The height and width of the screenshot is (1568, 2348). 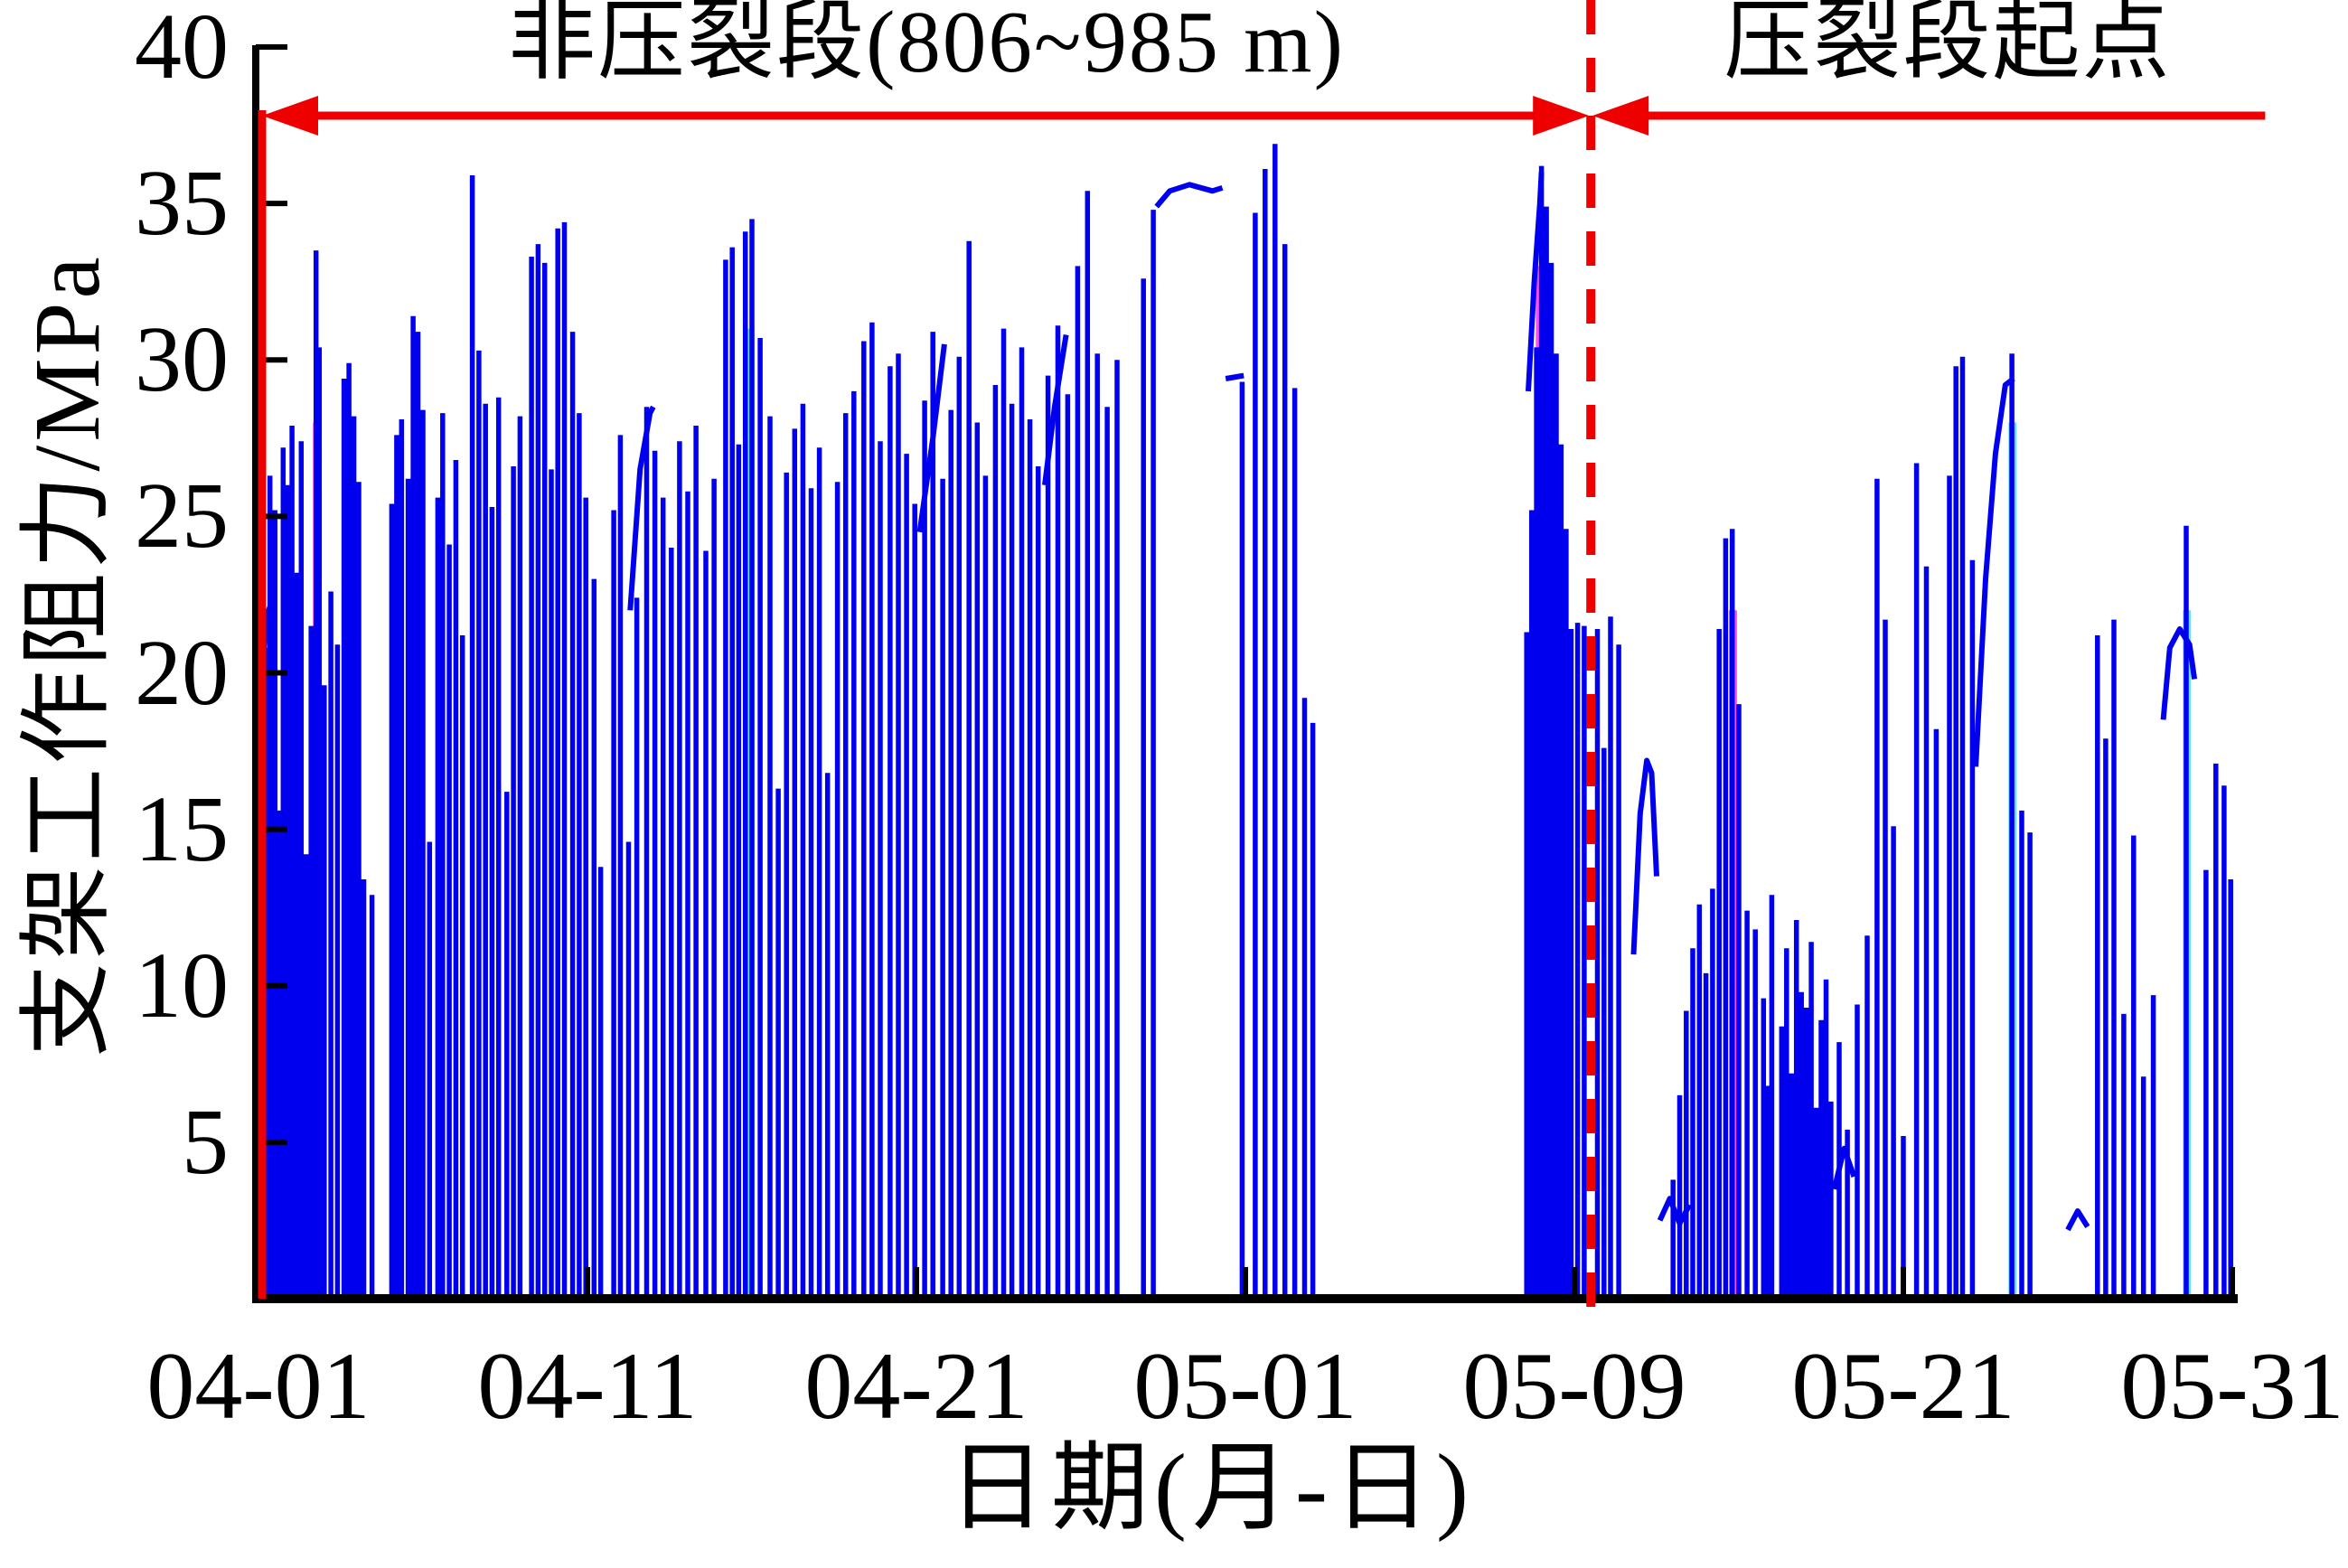 What do you see at coordinates (182, 359) in the screenshot?
I see `y-tick-label: 30` at bounding box center [182, 359].